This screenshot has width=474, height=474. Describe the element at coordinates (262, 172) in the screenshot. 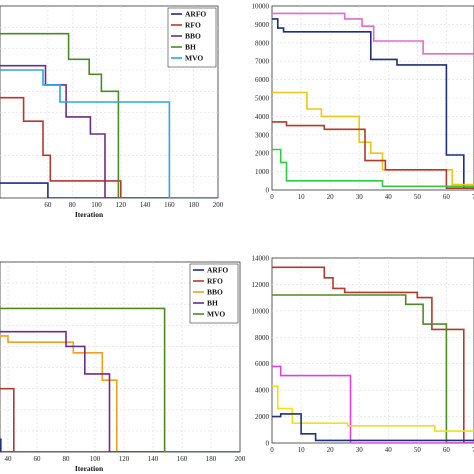

I see `y-tick-label: 1000` at that location.